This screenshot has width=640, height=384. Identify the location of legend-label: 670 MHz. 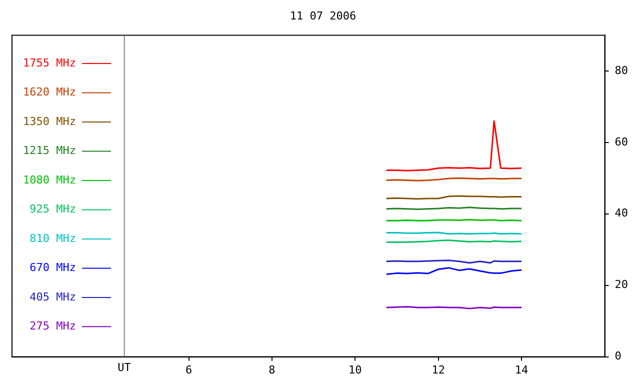
(53, 267).